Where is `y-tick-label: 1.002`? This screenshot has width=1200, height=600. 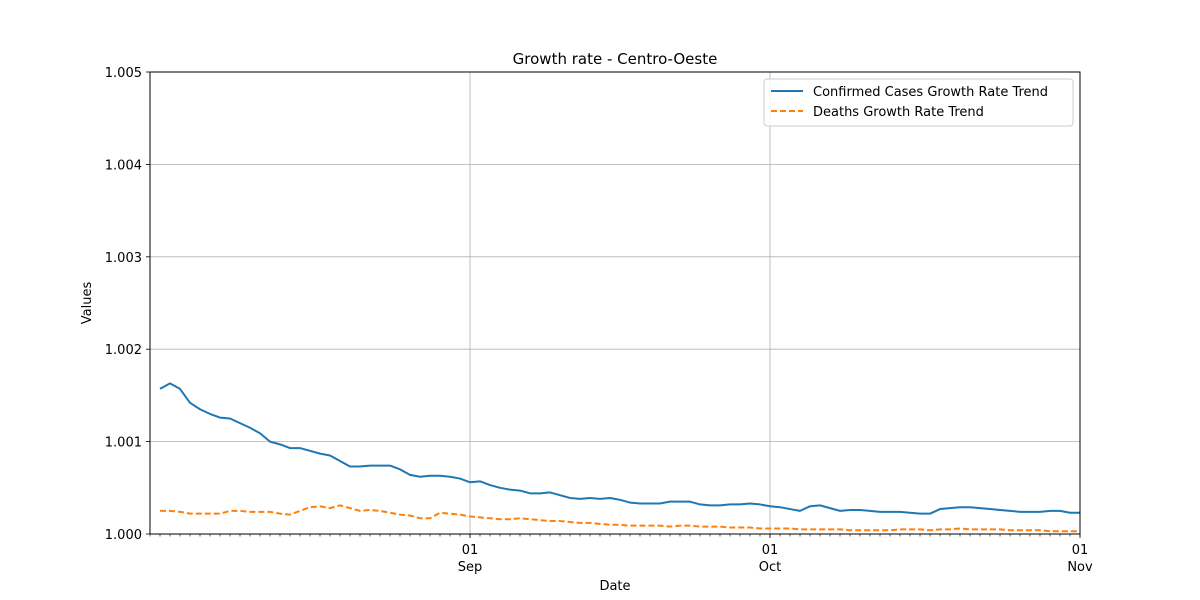 y-tick-label: 1.002 is located at coordinates (123, 350).